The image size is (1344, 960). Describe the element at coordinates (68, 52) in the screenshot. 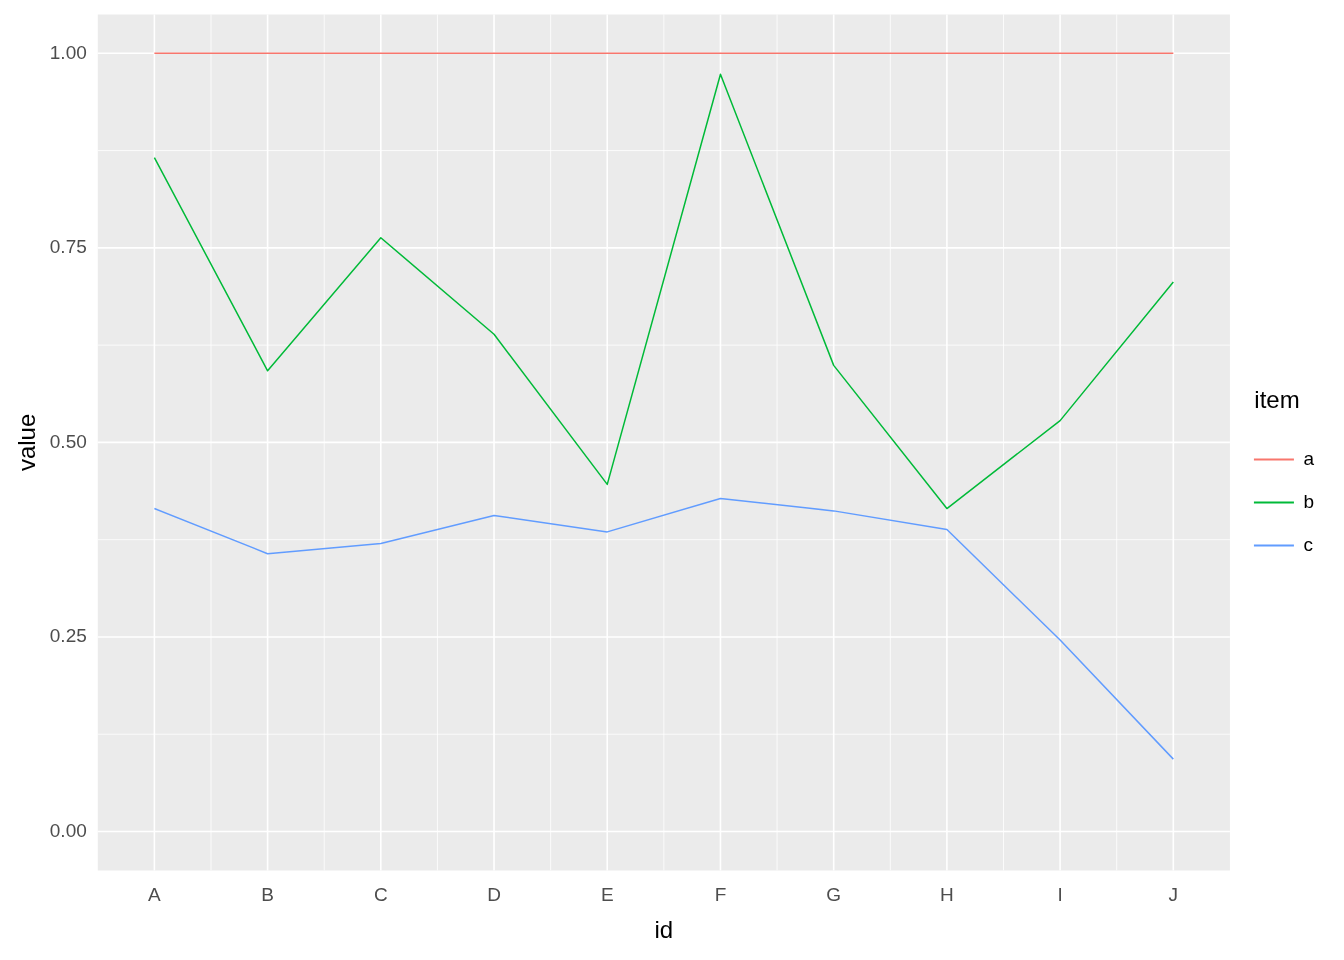

I see `y-tick-label: 1.00` at that location.